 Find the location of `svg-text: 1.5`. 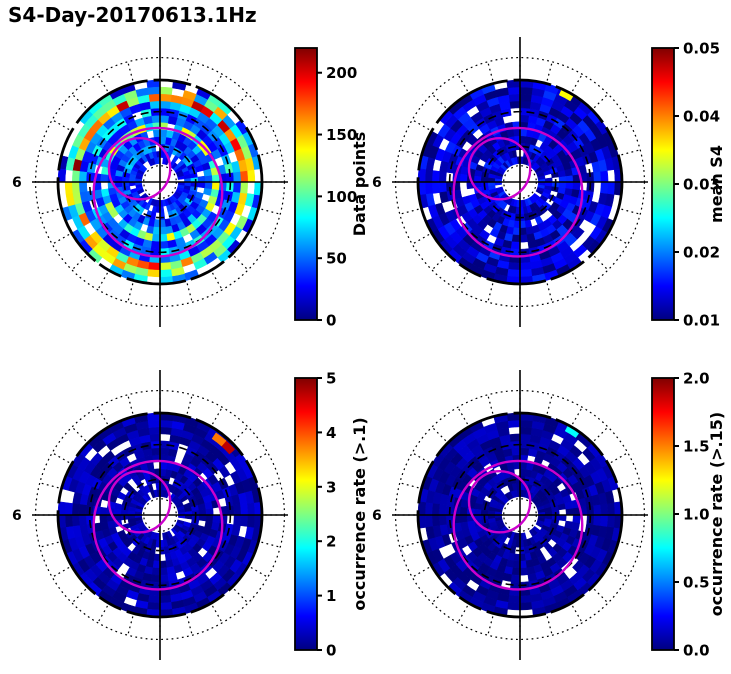

svg-text: 1.5 is located at coordinates (696, 447).